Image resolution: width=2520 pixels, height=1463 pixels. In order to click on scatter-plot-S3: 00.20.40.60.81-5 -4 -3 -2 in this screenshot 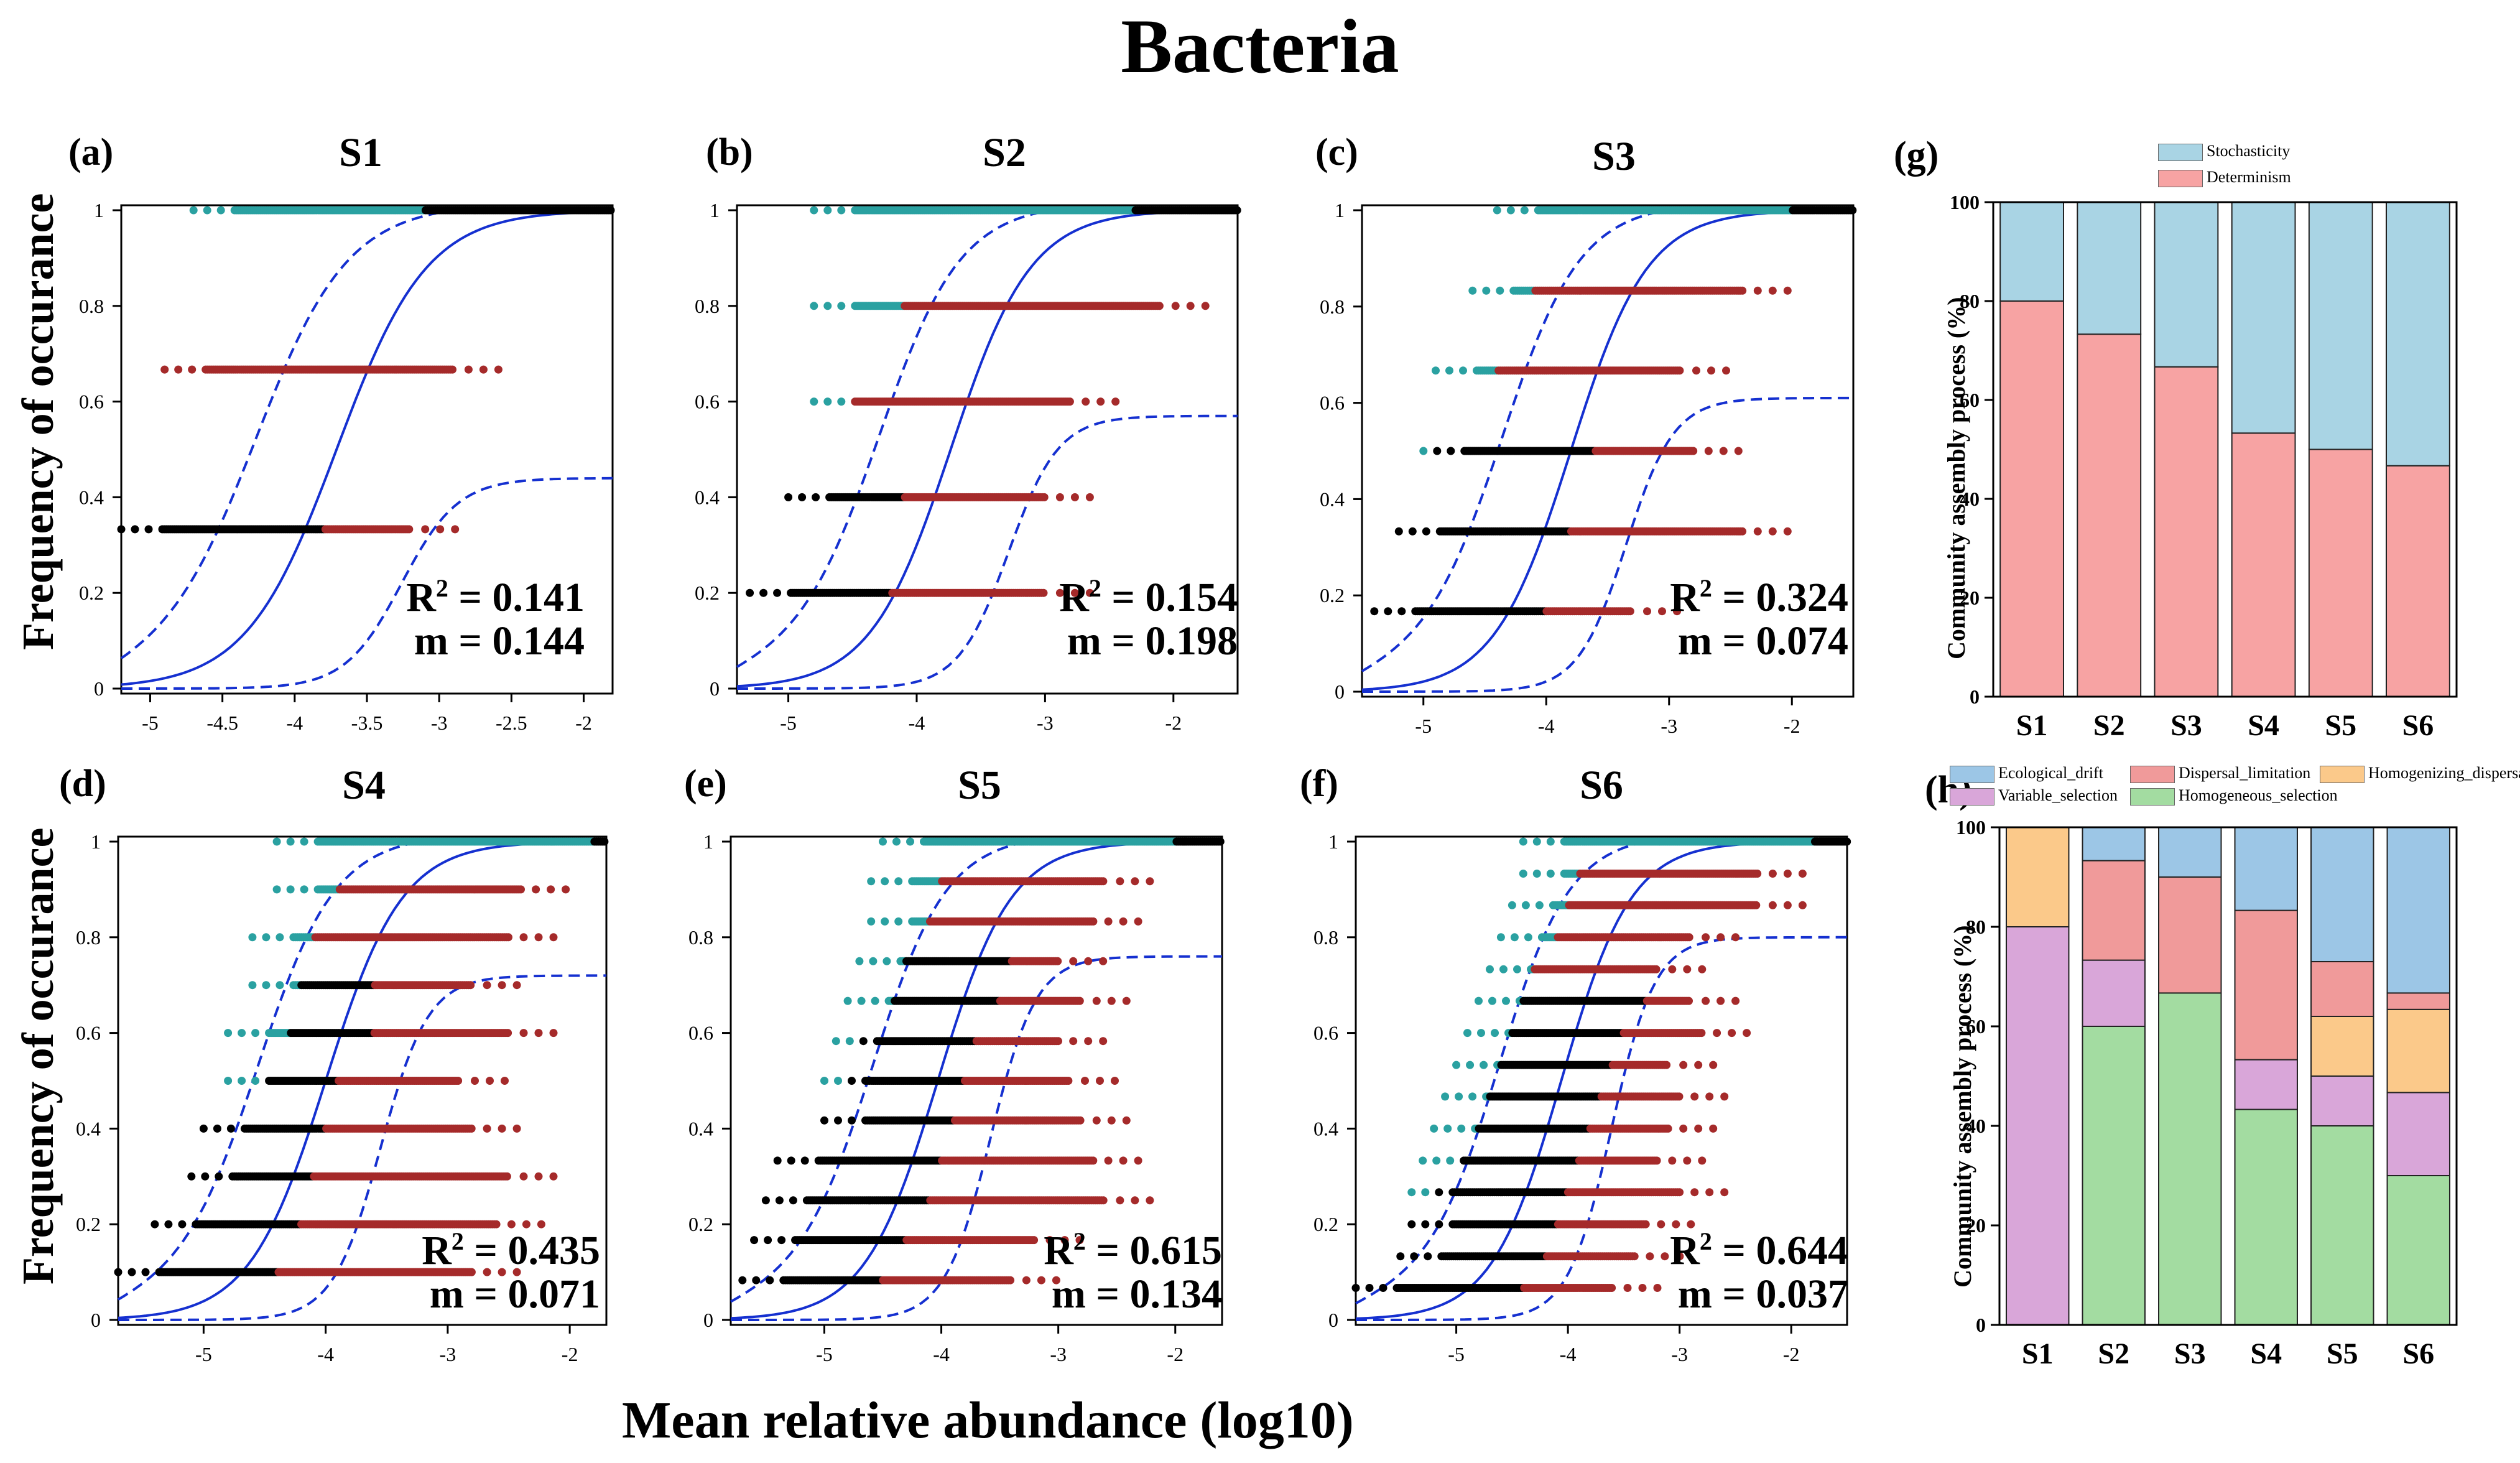, I will do `click(1588, 468)`.